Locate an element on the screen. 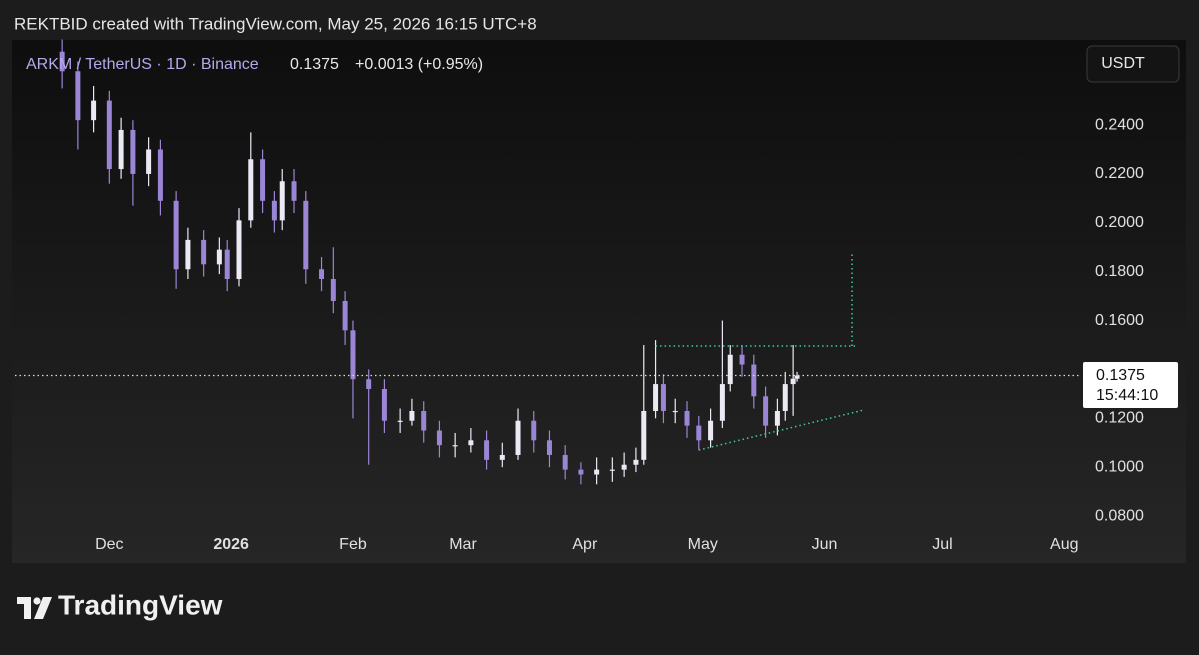 Image resolution: width=1199 pixels, height=655 pixels. x-tick-label: Aug is located at coordinates (1064, 544).